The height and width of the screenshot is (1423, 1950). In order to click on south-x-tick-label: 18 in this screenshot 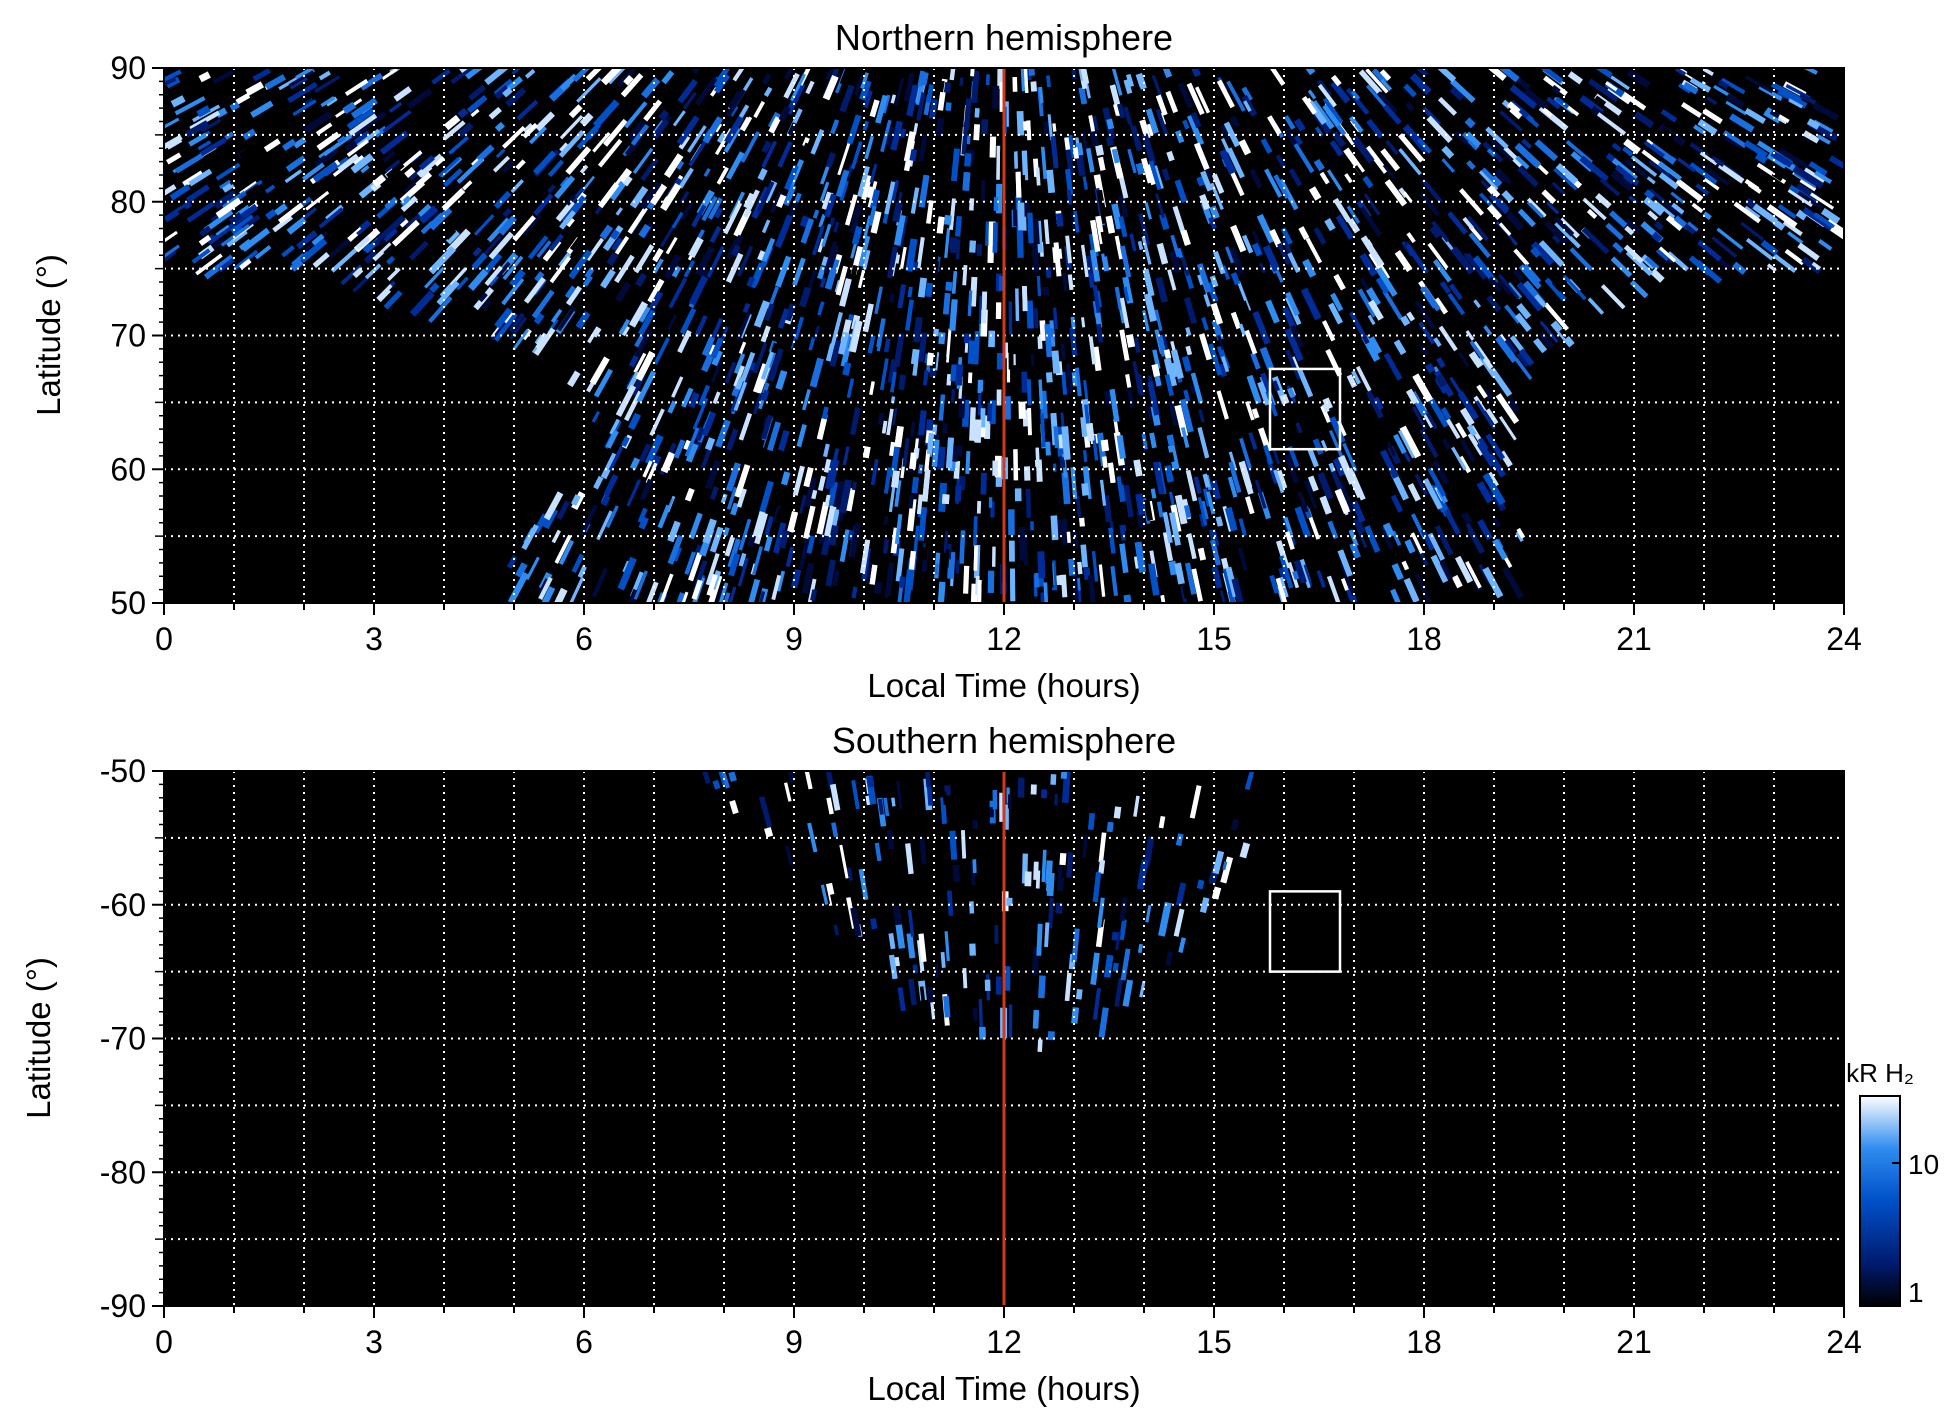, I will do `click(1424, 1342)`.